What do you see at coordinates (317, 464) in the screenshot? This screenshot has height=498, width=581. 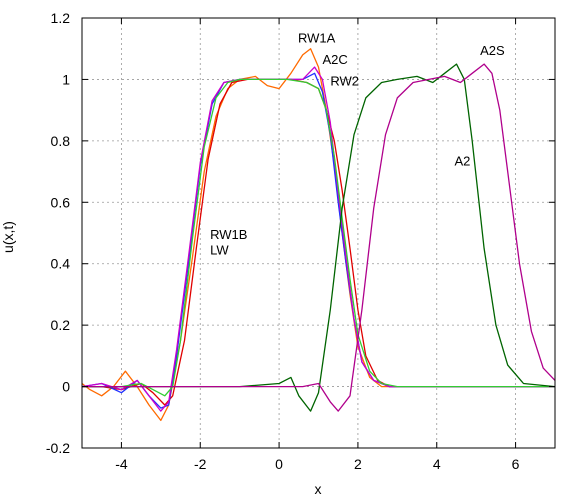 I see `x-tick-labels: -4 -2 0 2 4 6` at bounding box center [317, 464].